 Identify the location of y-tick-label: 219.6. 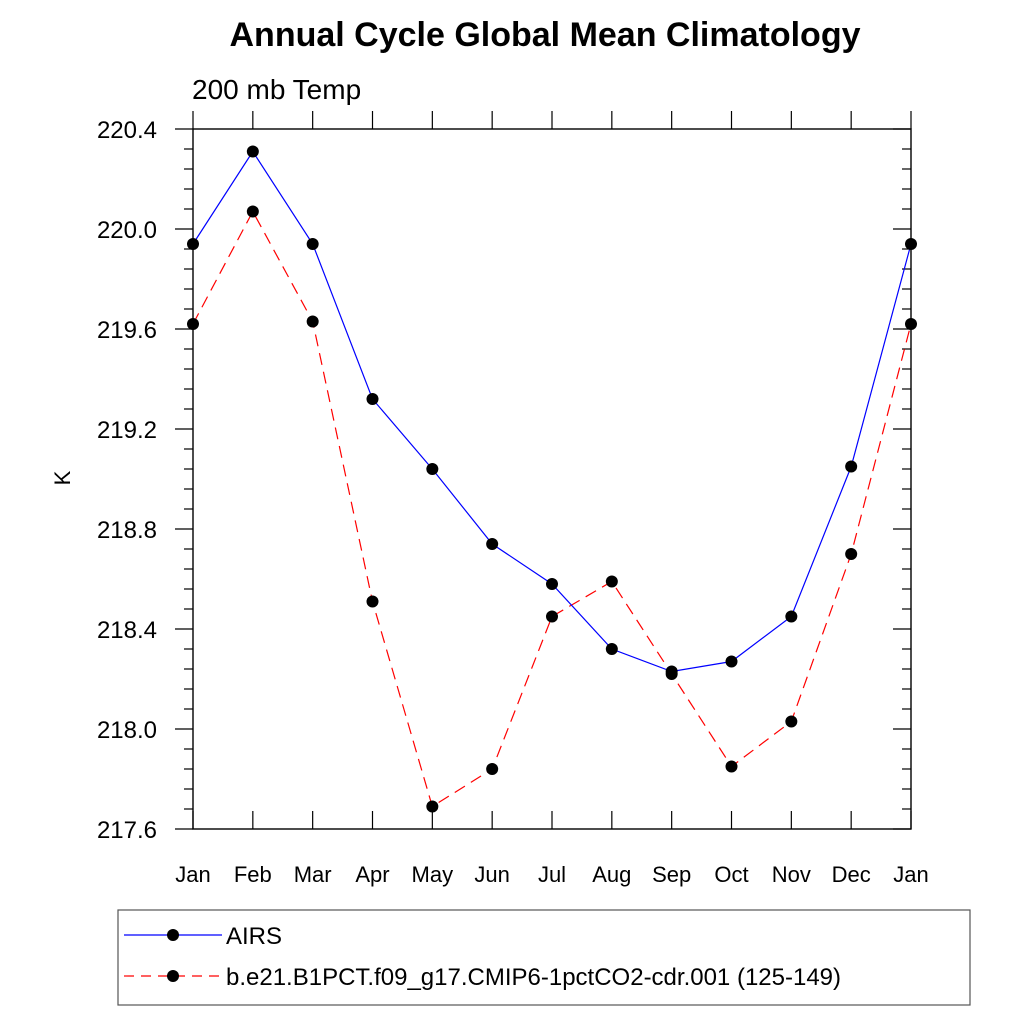
(127, 330).